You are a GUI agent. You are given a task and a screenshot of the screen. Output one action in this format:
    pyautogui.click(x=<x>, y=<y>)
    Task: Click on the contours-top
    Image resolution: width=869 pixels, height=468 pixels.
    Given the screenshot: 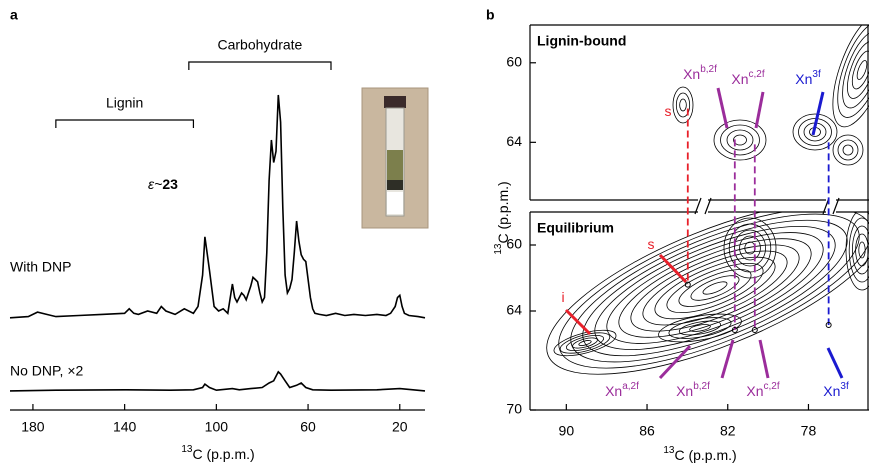 What is the action you would take?
    pyautogui.click(x=770, y=95)
    